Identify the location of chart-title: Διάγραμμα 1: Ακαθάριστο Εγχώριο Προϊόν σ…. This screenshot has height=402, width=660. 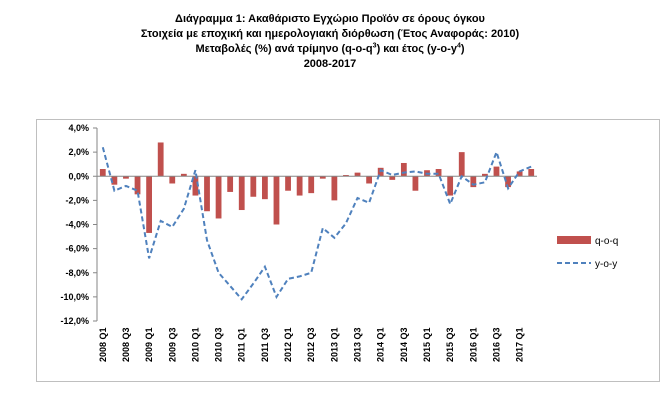
(330, 19).